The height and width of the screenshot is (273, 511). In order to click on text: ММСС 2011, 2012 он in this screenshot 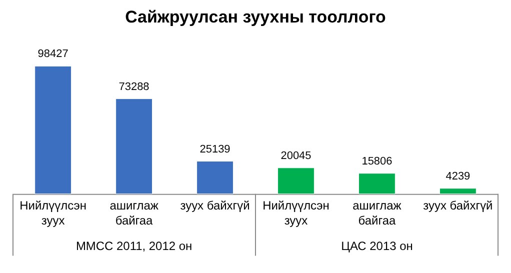, I will do `click(134, 245)`.